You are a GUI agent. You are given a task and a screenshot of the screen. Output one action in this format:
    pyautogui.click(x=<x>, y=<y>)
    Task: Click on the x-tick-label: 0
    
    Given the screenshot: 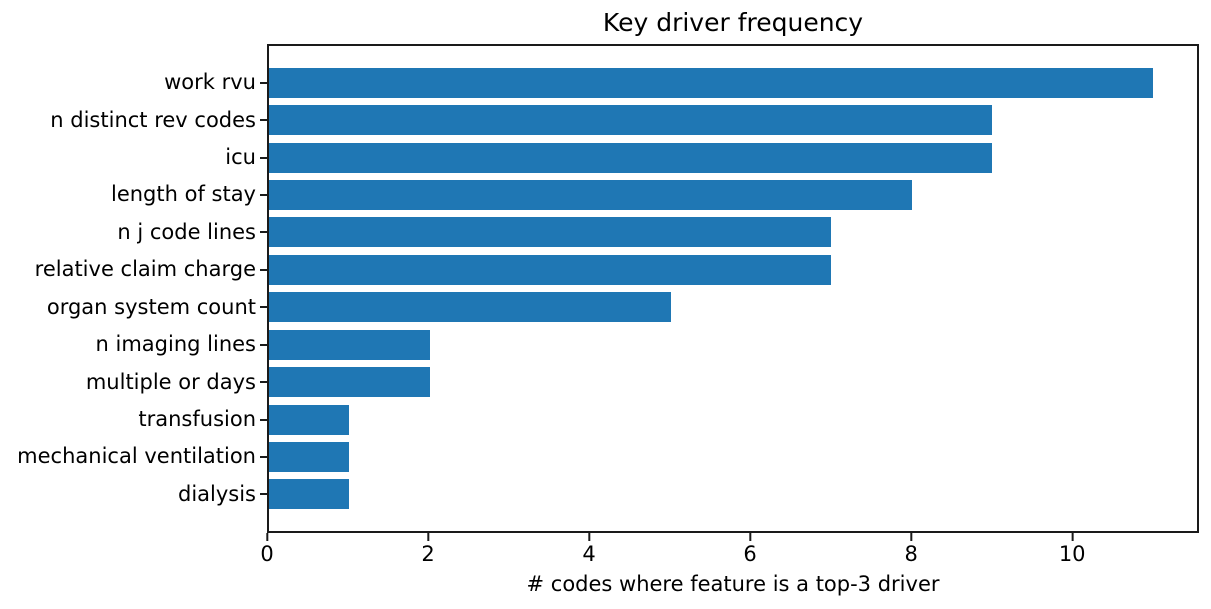 What is the action you would take?
    pyautogui.click(x=267, y=554)
    